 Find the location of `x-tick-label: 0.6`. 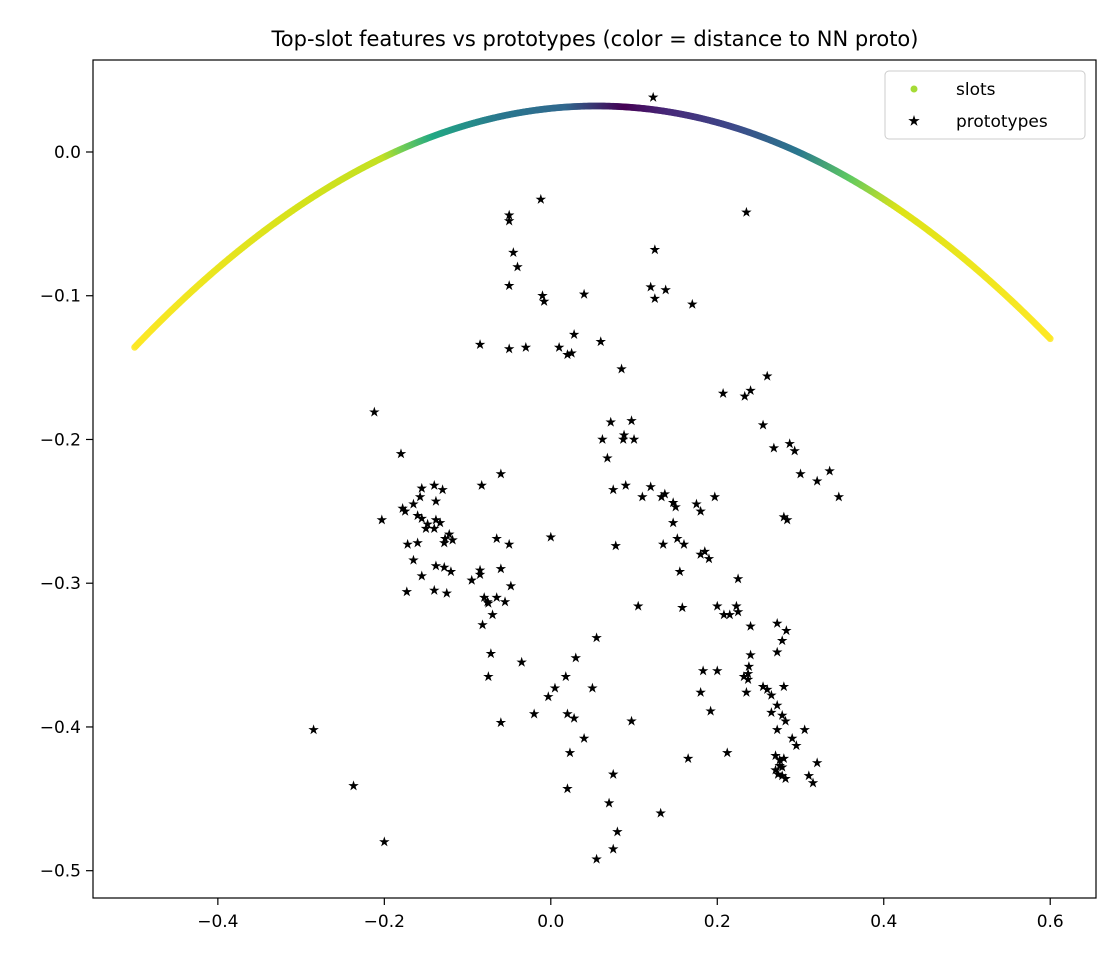

x-tick-label: 0.6 is located at coordinates (1050, 922).